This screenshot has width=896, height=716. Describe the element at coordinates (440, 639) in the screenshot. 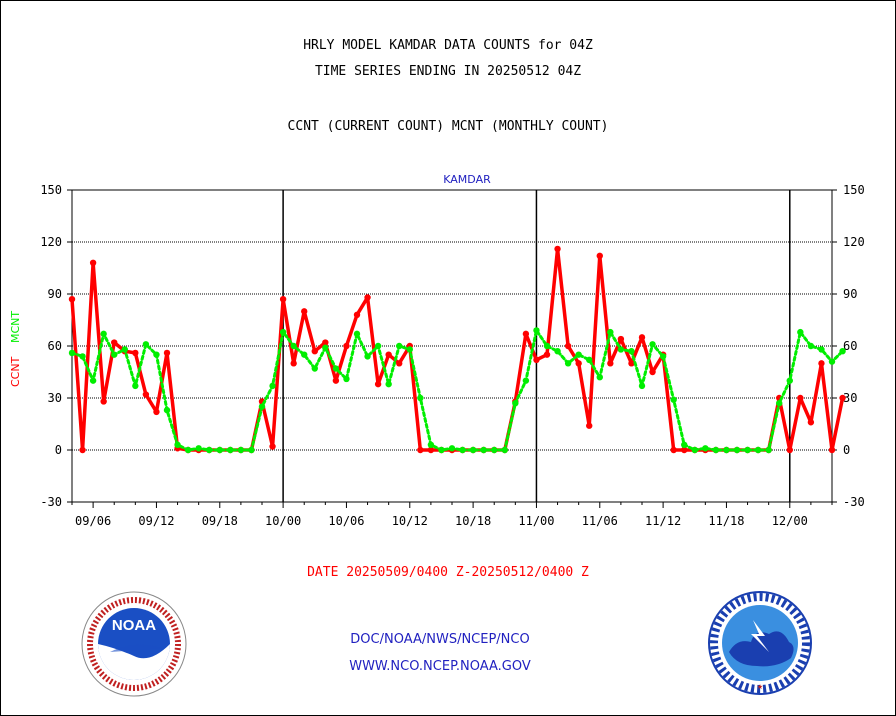

I see `org-link: DOC/NOAA/NWS/NCEP/NCO` at that location.